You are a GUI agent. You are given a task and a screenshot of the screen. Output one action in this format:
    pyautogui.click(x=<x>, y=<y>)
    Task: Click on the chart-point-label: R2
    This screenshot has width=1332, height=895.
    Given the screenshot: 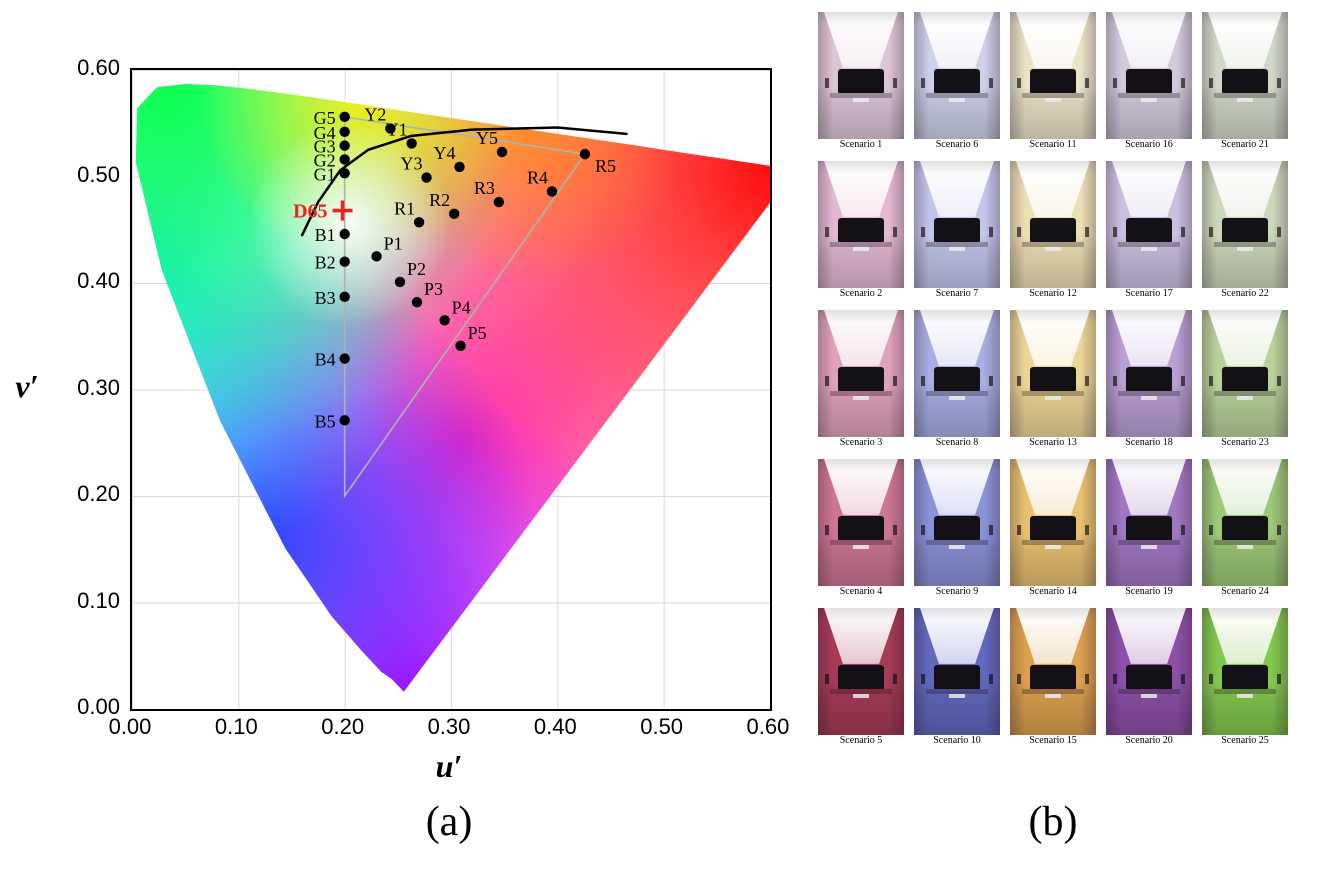 What is the action you would take?
    pyautogui.click(x=439, y=200)
    